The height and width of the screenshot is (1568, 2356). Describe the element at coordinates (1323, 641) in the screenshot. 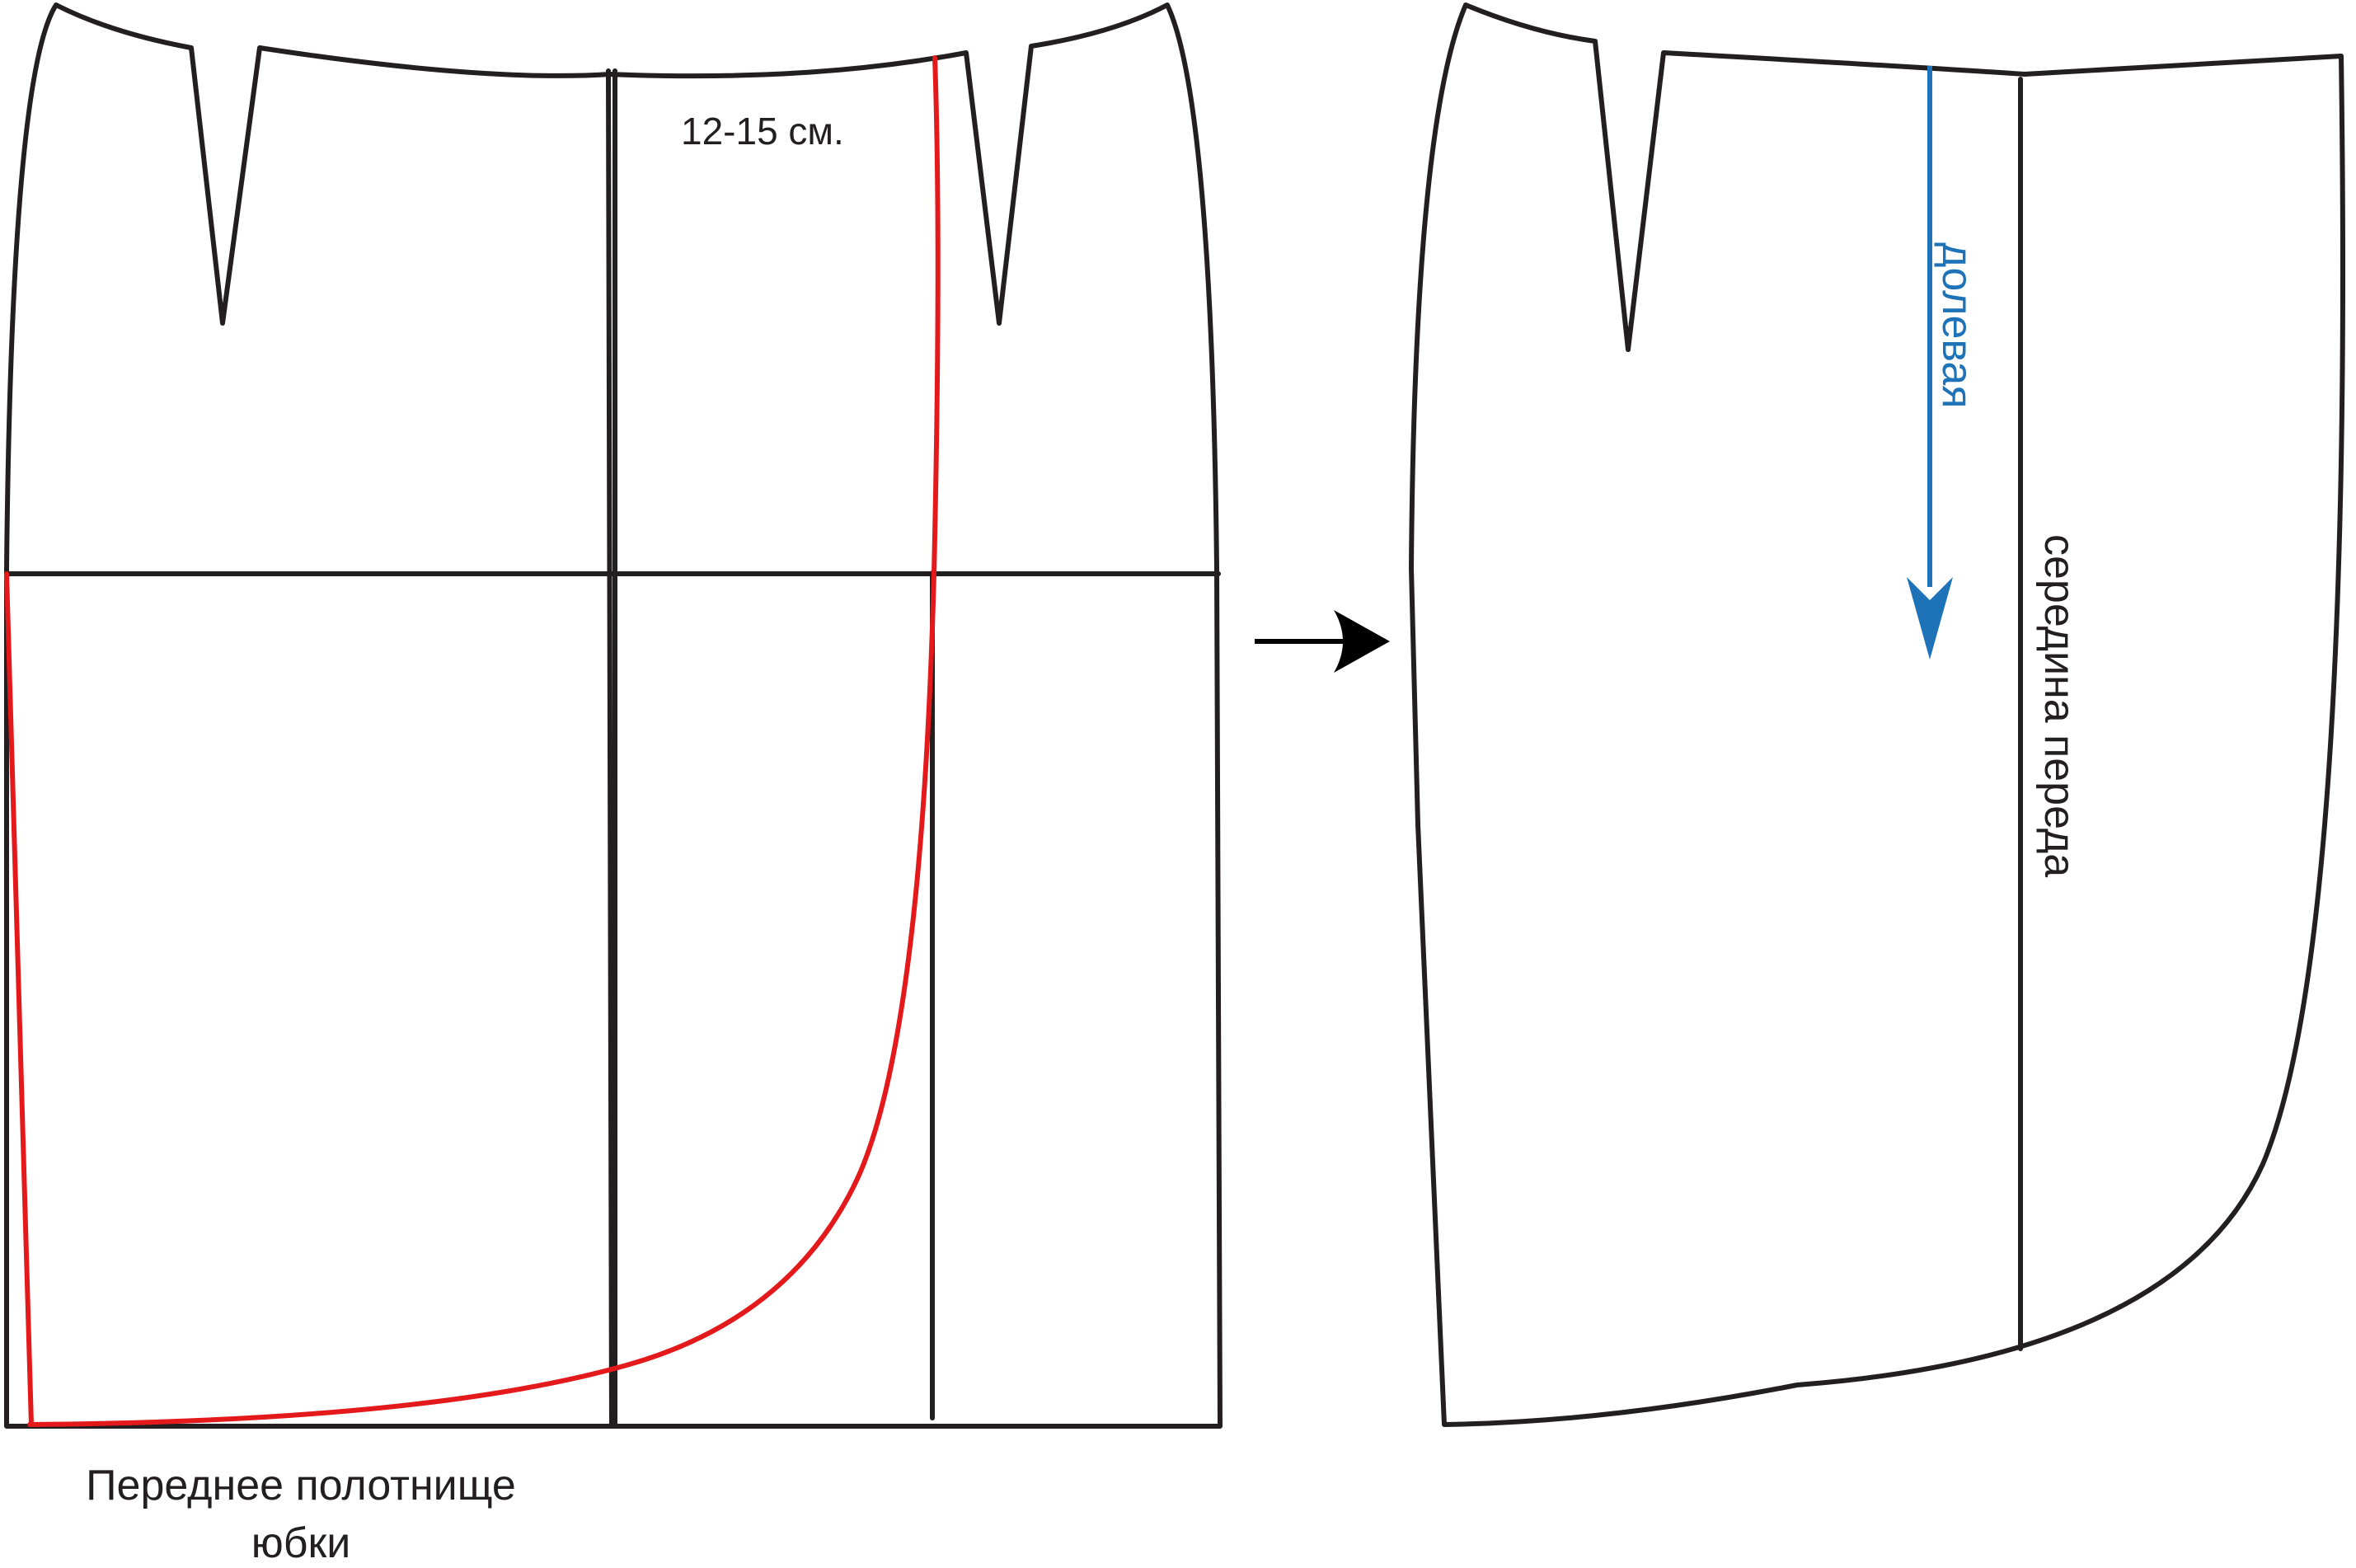

I see `transition-arrow` at that location.